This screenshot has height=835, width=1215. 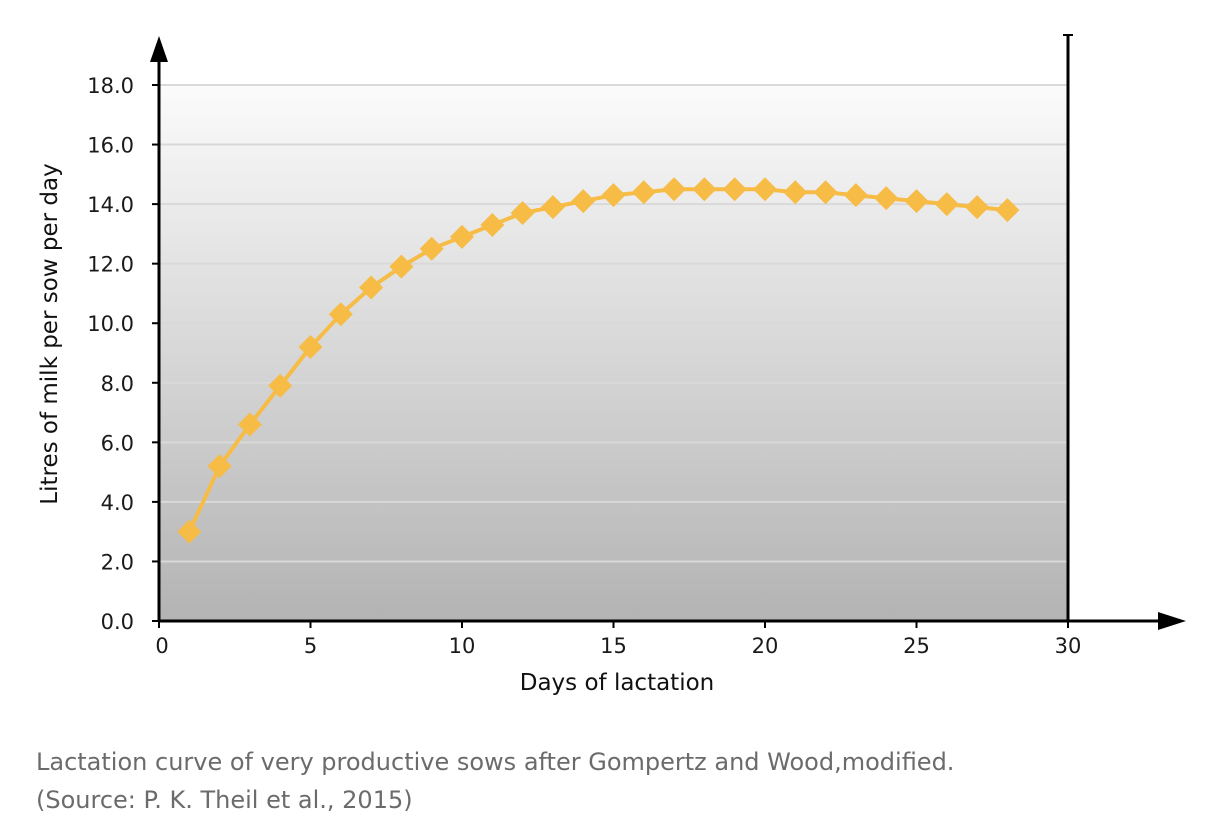 I want to click on y-tick-label: 8.0, so click(x=117, y=384).